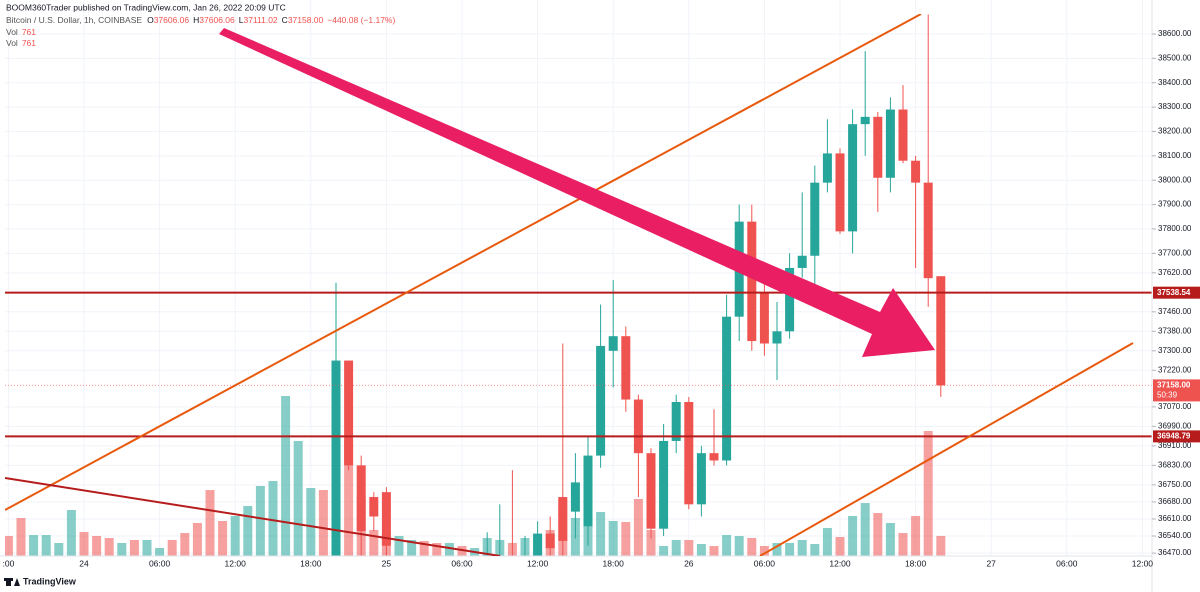 This screenshot has height=592, width=1200. What do you see at coordinates (1175, 33) in the screenshot?
I see `y-tick-label: 38600.00` at bounding box center [1175, 33].